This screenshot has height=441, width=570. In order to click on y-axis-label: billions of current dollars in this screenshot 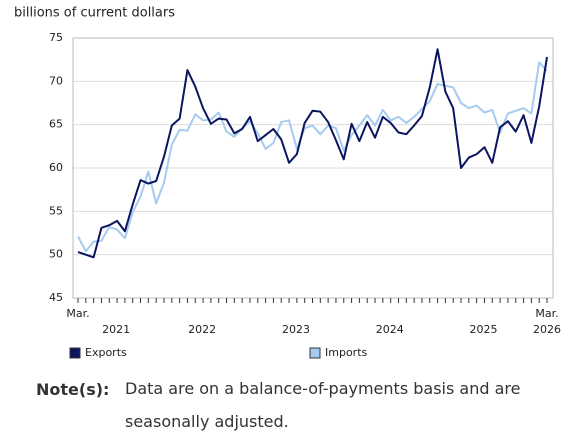, I will do `click(94, 13)`.